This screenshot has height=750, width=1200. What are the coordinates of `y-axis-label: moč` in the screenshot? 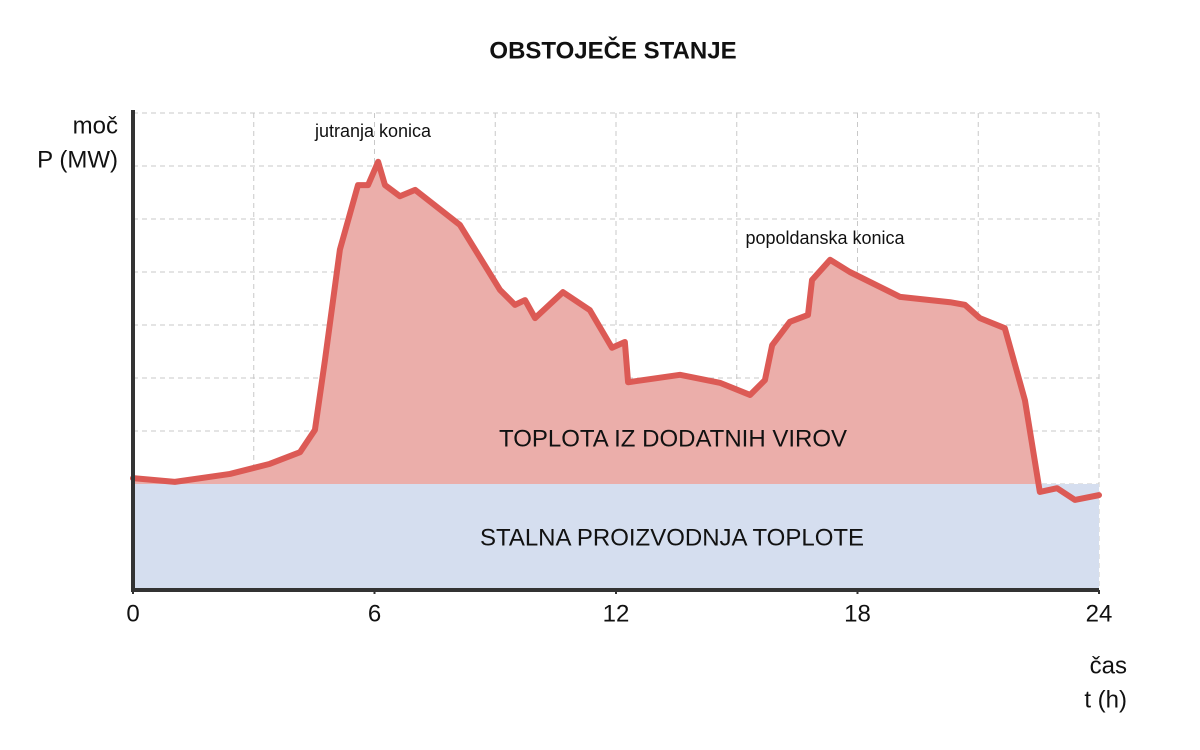 It's located at (95, 125).